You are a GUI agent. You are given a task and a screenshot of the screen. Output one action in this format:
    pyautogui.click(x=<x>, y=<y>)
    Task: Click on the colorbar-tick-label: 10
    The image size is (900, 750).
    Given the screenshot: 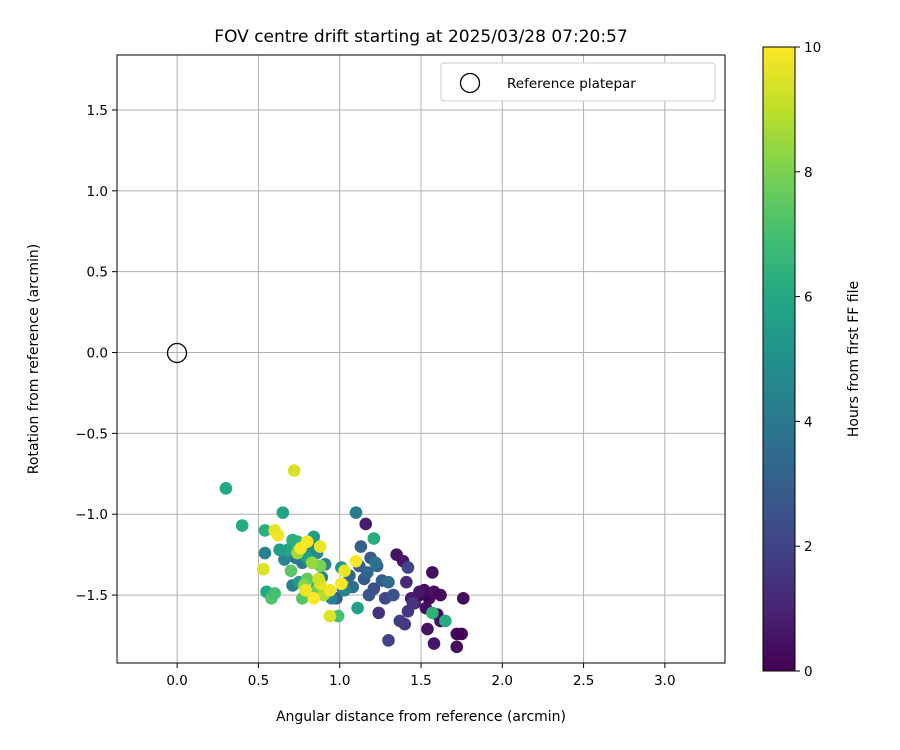 What is the action you would take?
    pyautogui.click(x=812, y=48)
    